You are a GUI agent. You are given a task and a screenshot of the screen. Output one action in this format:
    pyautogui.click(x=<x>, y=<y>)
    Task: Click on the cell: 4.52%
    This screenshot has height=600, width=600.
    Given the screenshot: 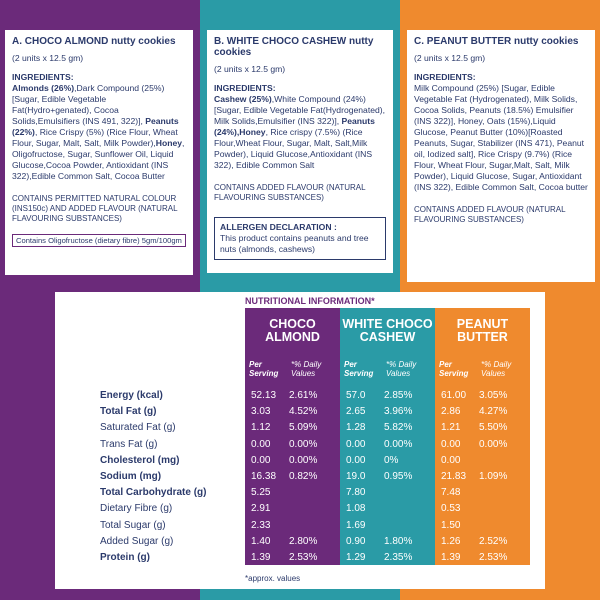 What is the action you would take?
    pyautogui.click(x=303, y=412)
    